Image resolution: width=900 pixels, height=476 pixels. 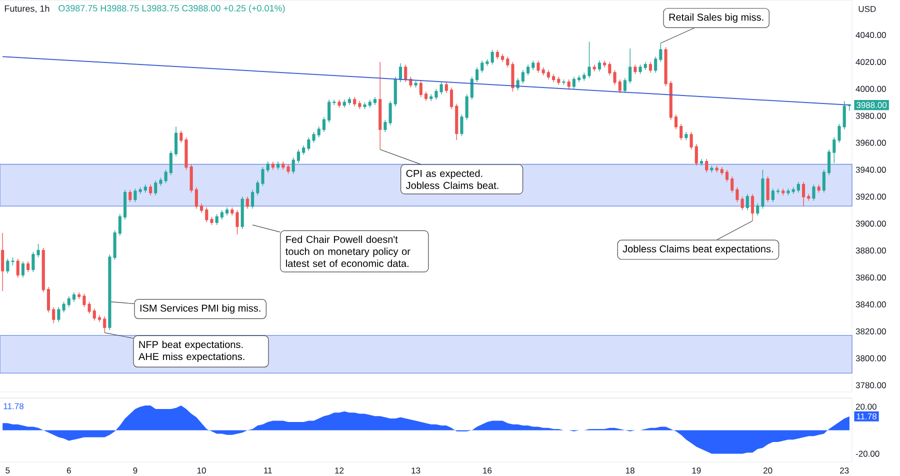 I want to click on x-tick-label: 12, so click(x=339, y=471).